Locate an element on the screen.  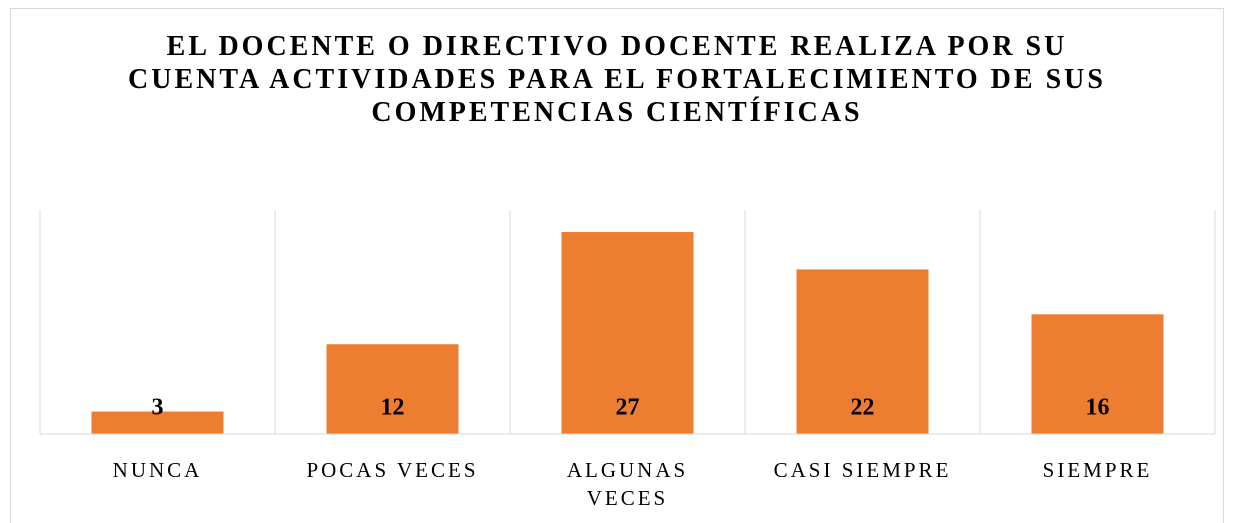
data-label: 22 is located at coordinates (863, 408).